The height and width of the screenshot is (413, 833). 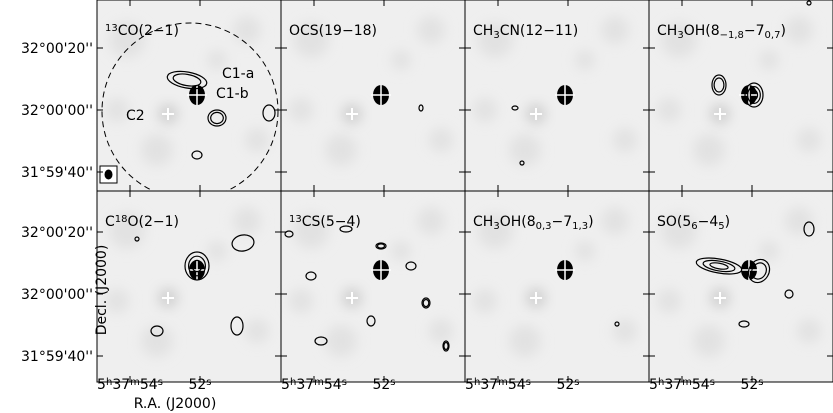 I want to click on source-label: C1-b, so click(x=232, y=94).